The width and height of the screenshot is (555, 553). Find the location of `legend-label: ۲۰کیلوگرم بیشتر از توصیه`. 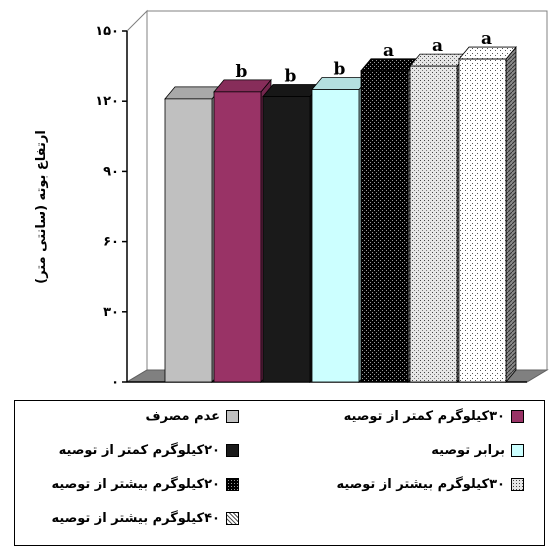

legend-label: ۲۰کیلوگرم بیشتر از توصیه is located at coordinates (136, 484).